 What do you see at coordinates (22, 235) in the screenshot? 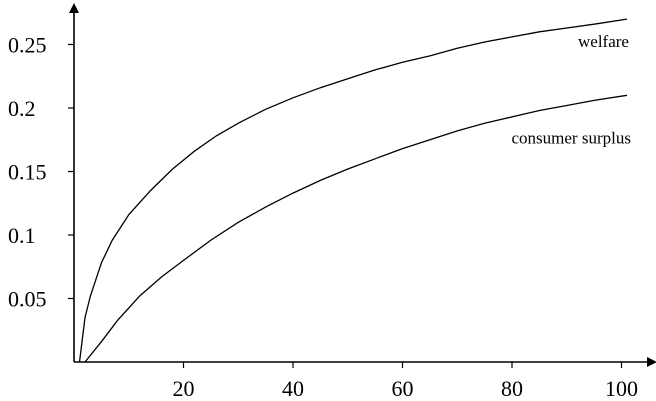
I see `y-tick-label: 0.1` at bounding box center [22, 235].